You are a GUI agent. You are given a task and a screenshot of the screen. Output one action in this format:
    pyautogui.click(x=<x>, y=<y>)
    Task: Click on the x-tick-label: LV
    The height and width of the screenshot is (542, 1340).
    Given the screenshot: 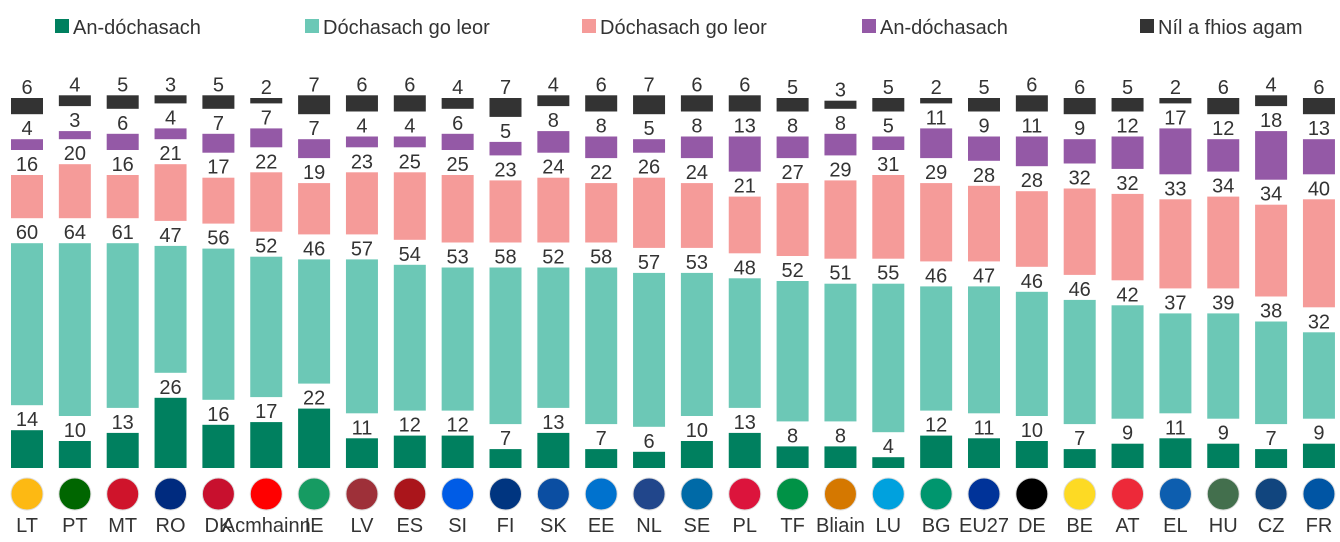 What is the action you would take?
    pyautogui.click(x=362, y=526)
    